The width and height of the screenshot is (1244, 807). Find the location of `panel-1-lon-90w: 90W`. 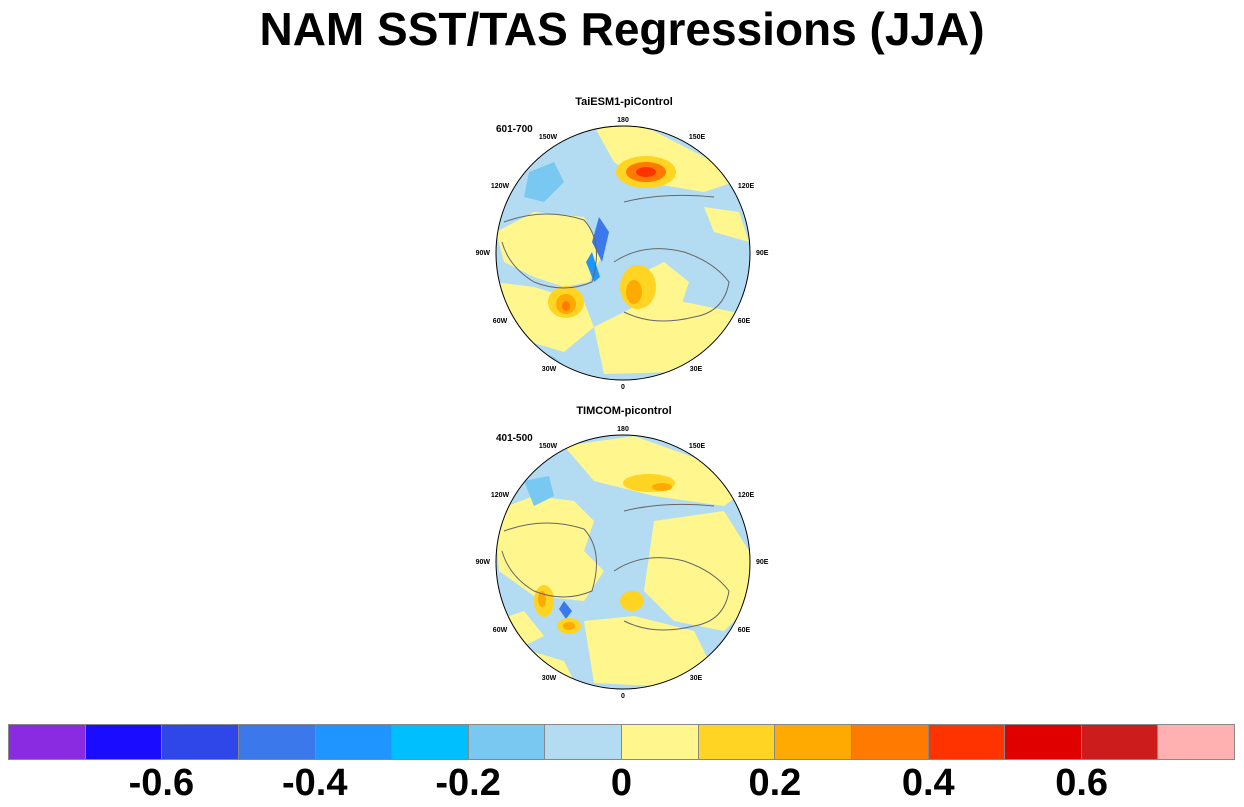

panel-1-lon-90w: 90W is located at coordinates (483, 253).